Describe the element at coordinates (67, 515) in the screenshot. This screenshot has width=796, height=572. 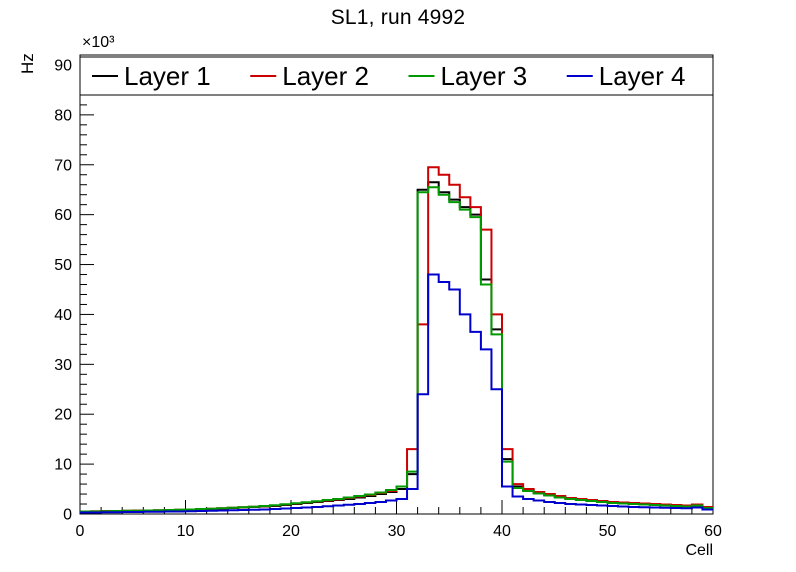
I see `y-tick-label: 0` at that location.